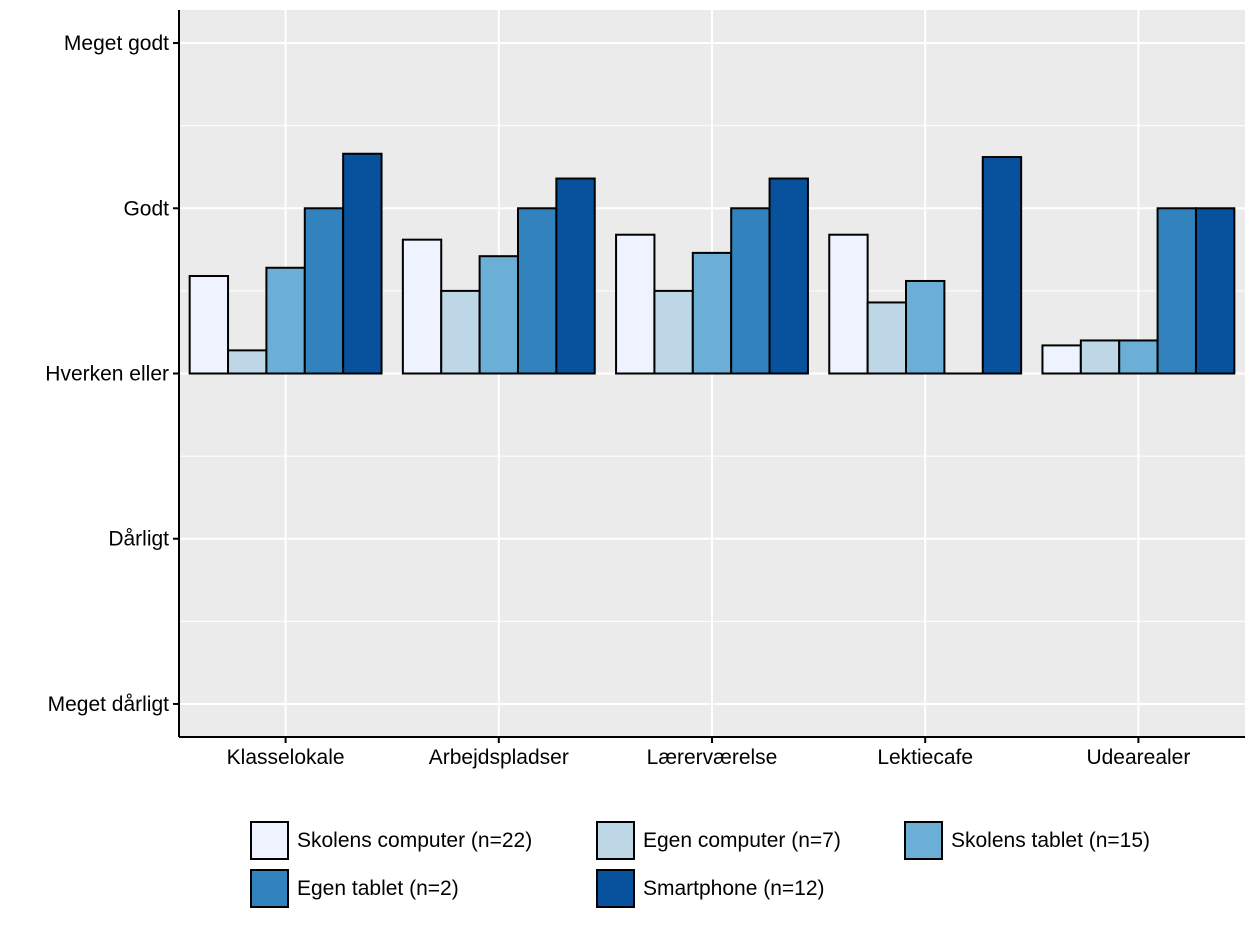  Describe the element at coordinates (742, 840) in the screenshot. I see `legend-label: Egen computer (n=7)` at that location.